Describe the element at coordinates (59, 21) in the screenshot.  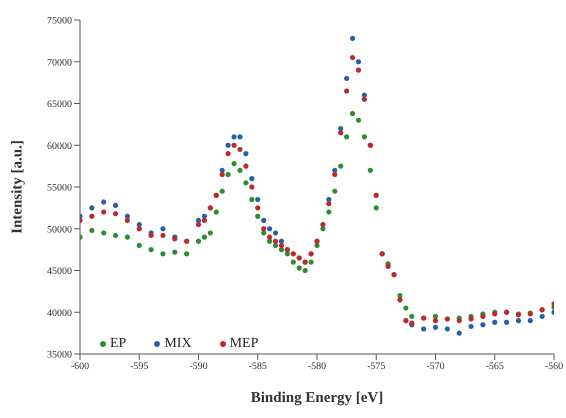
I see `y-tick-label: 75000` at that location.